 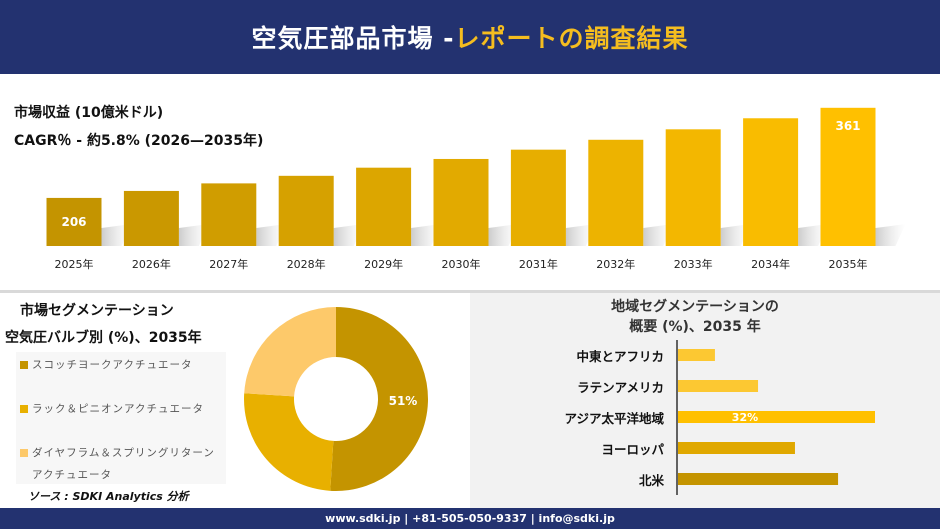 What do you see at coordinates (89, 113) in the screenshot?
I see `revenue-label: 市場収益 (10億米ドル)` at bounding box center [89, 113].